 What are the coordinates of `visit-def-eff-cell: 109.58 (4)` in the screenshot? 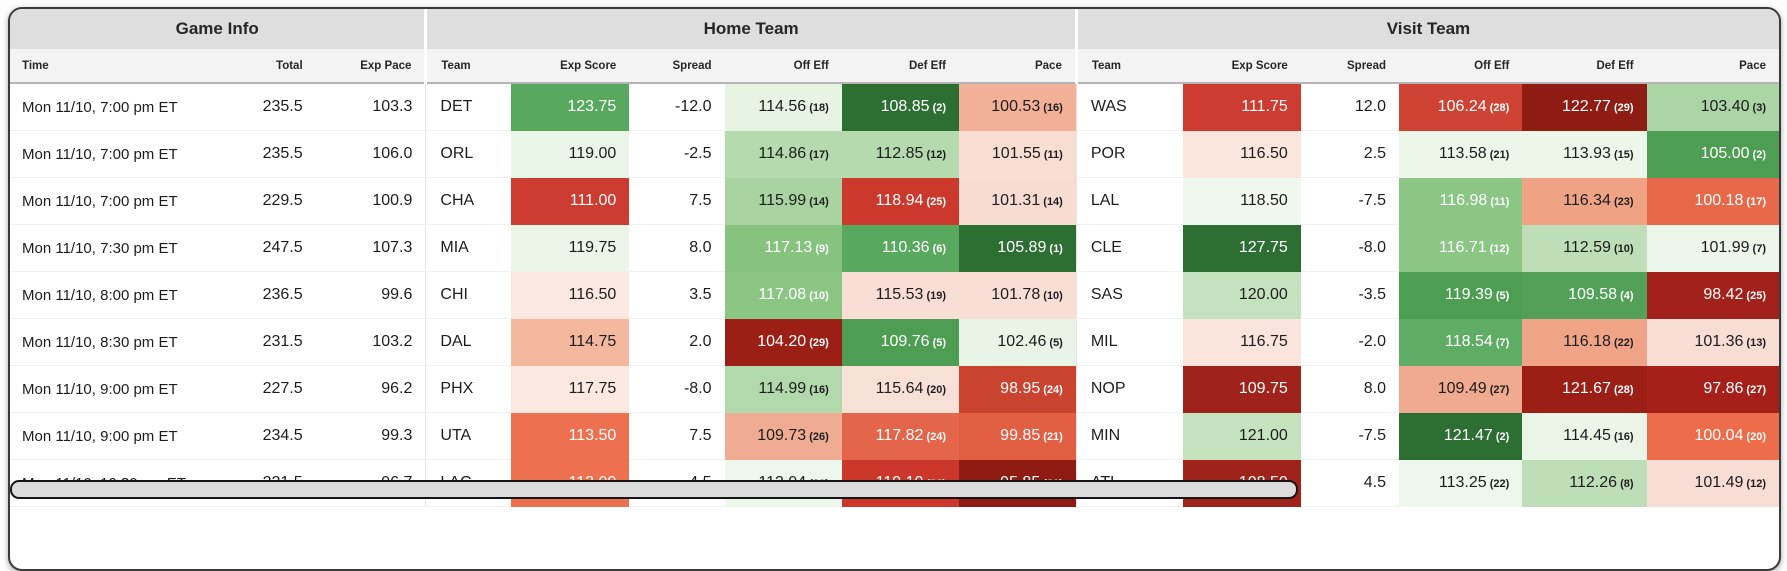 It's located at (1584, 295).